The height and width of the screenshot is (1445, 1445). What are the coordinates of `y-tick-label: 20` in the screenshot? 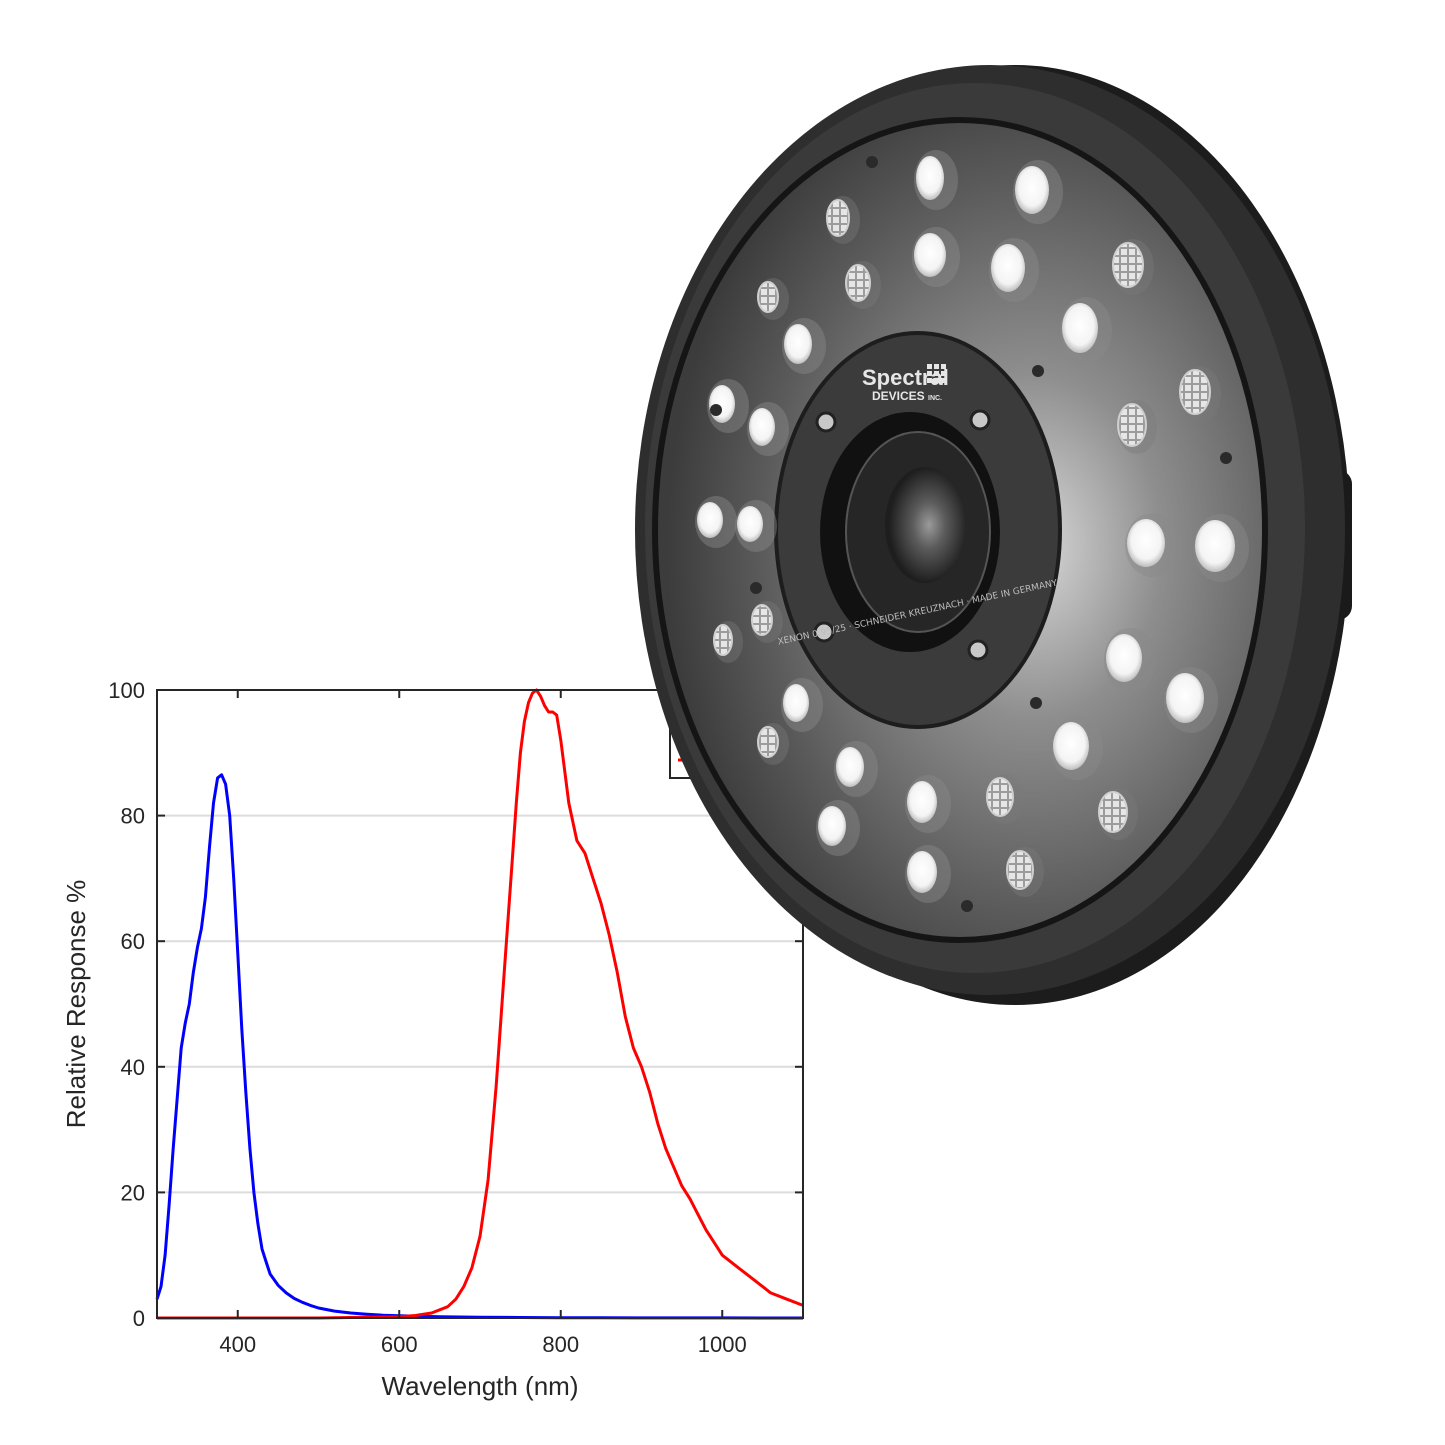 It's located at (133, 1192).